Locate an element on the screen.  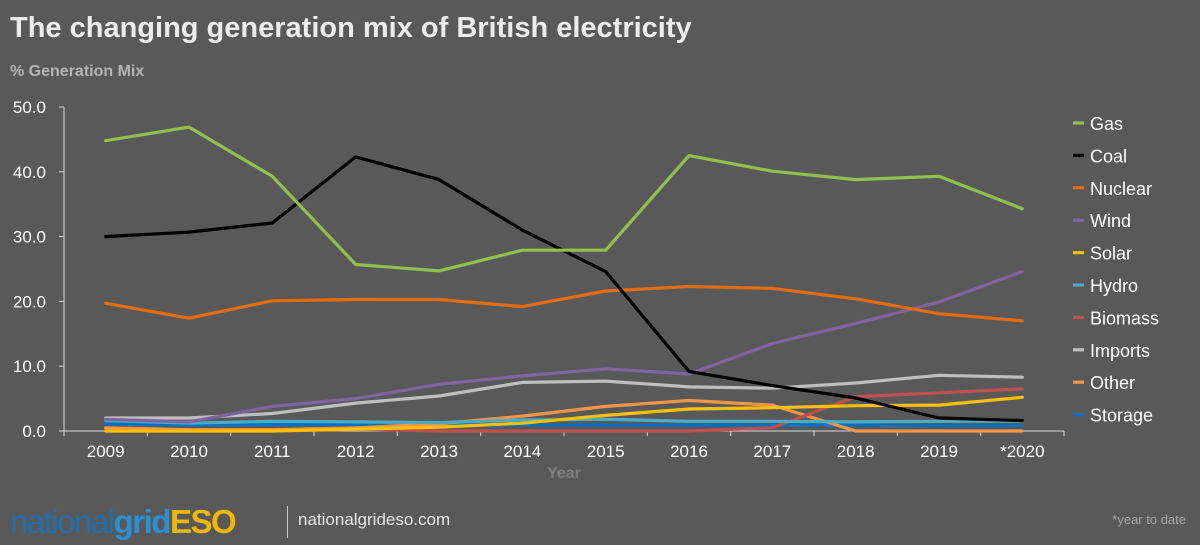
x-tick-label: 2012 is located at coordinates (356, 451).